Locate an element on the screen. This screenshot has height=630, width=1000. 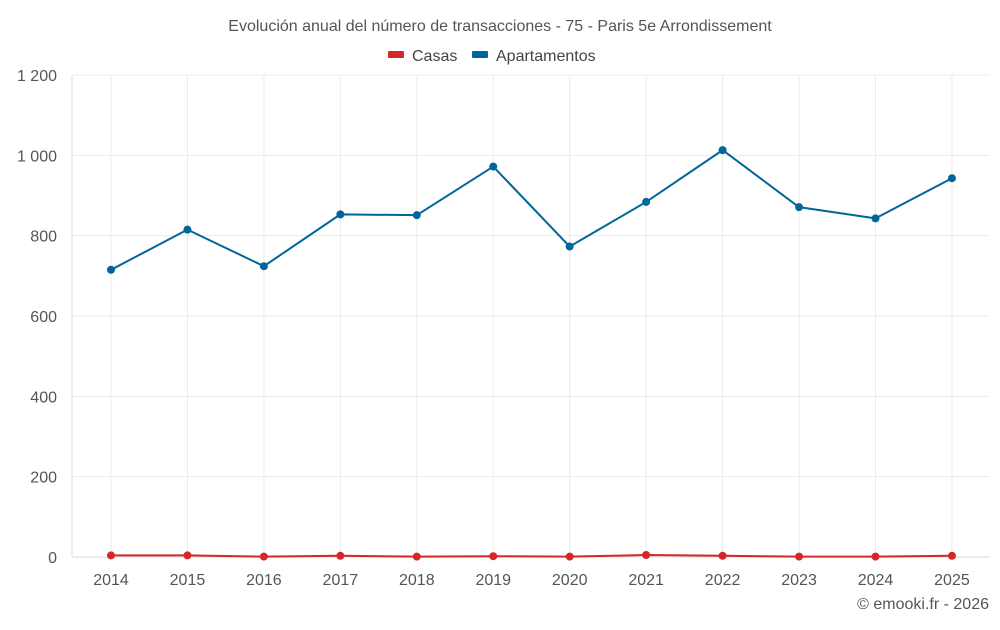
legend-swatch-casas is located at coordinates (396, 54).